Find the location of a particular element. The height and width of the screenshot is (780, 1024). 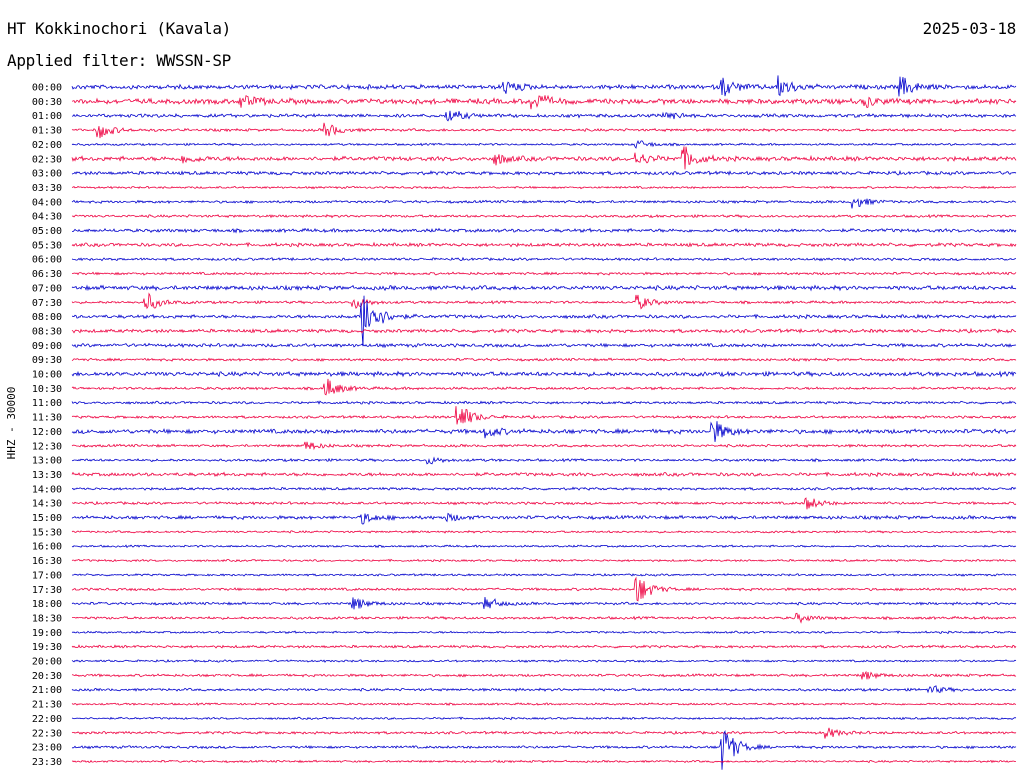

row-label-1630: 16:30 is located at coordinates (47, 561).